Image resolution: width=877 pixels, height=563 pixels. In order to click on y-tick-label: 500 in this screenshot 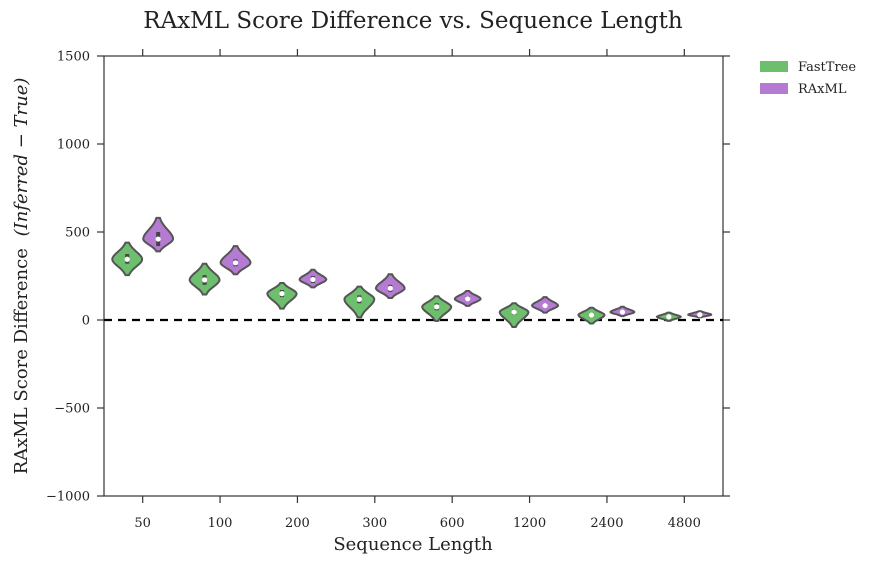, I will do `click(77, 233)`.